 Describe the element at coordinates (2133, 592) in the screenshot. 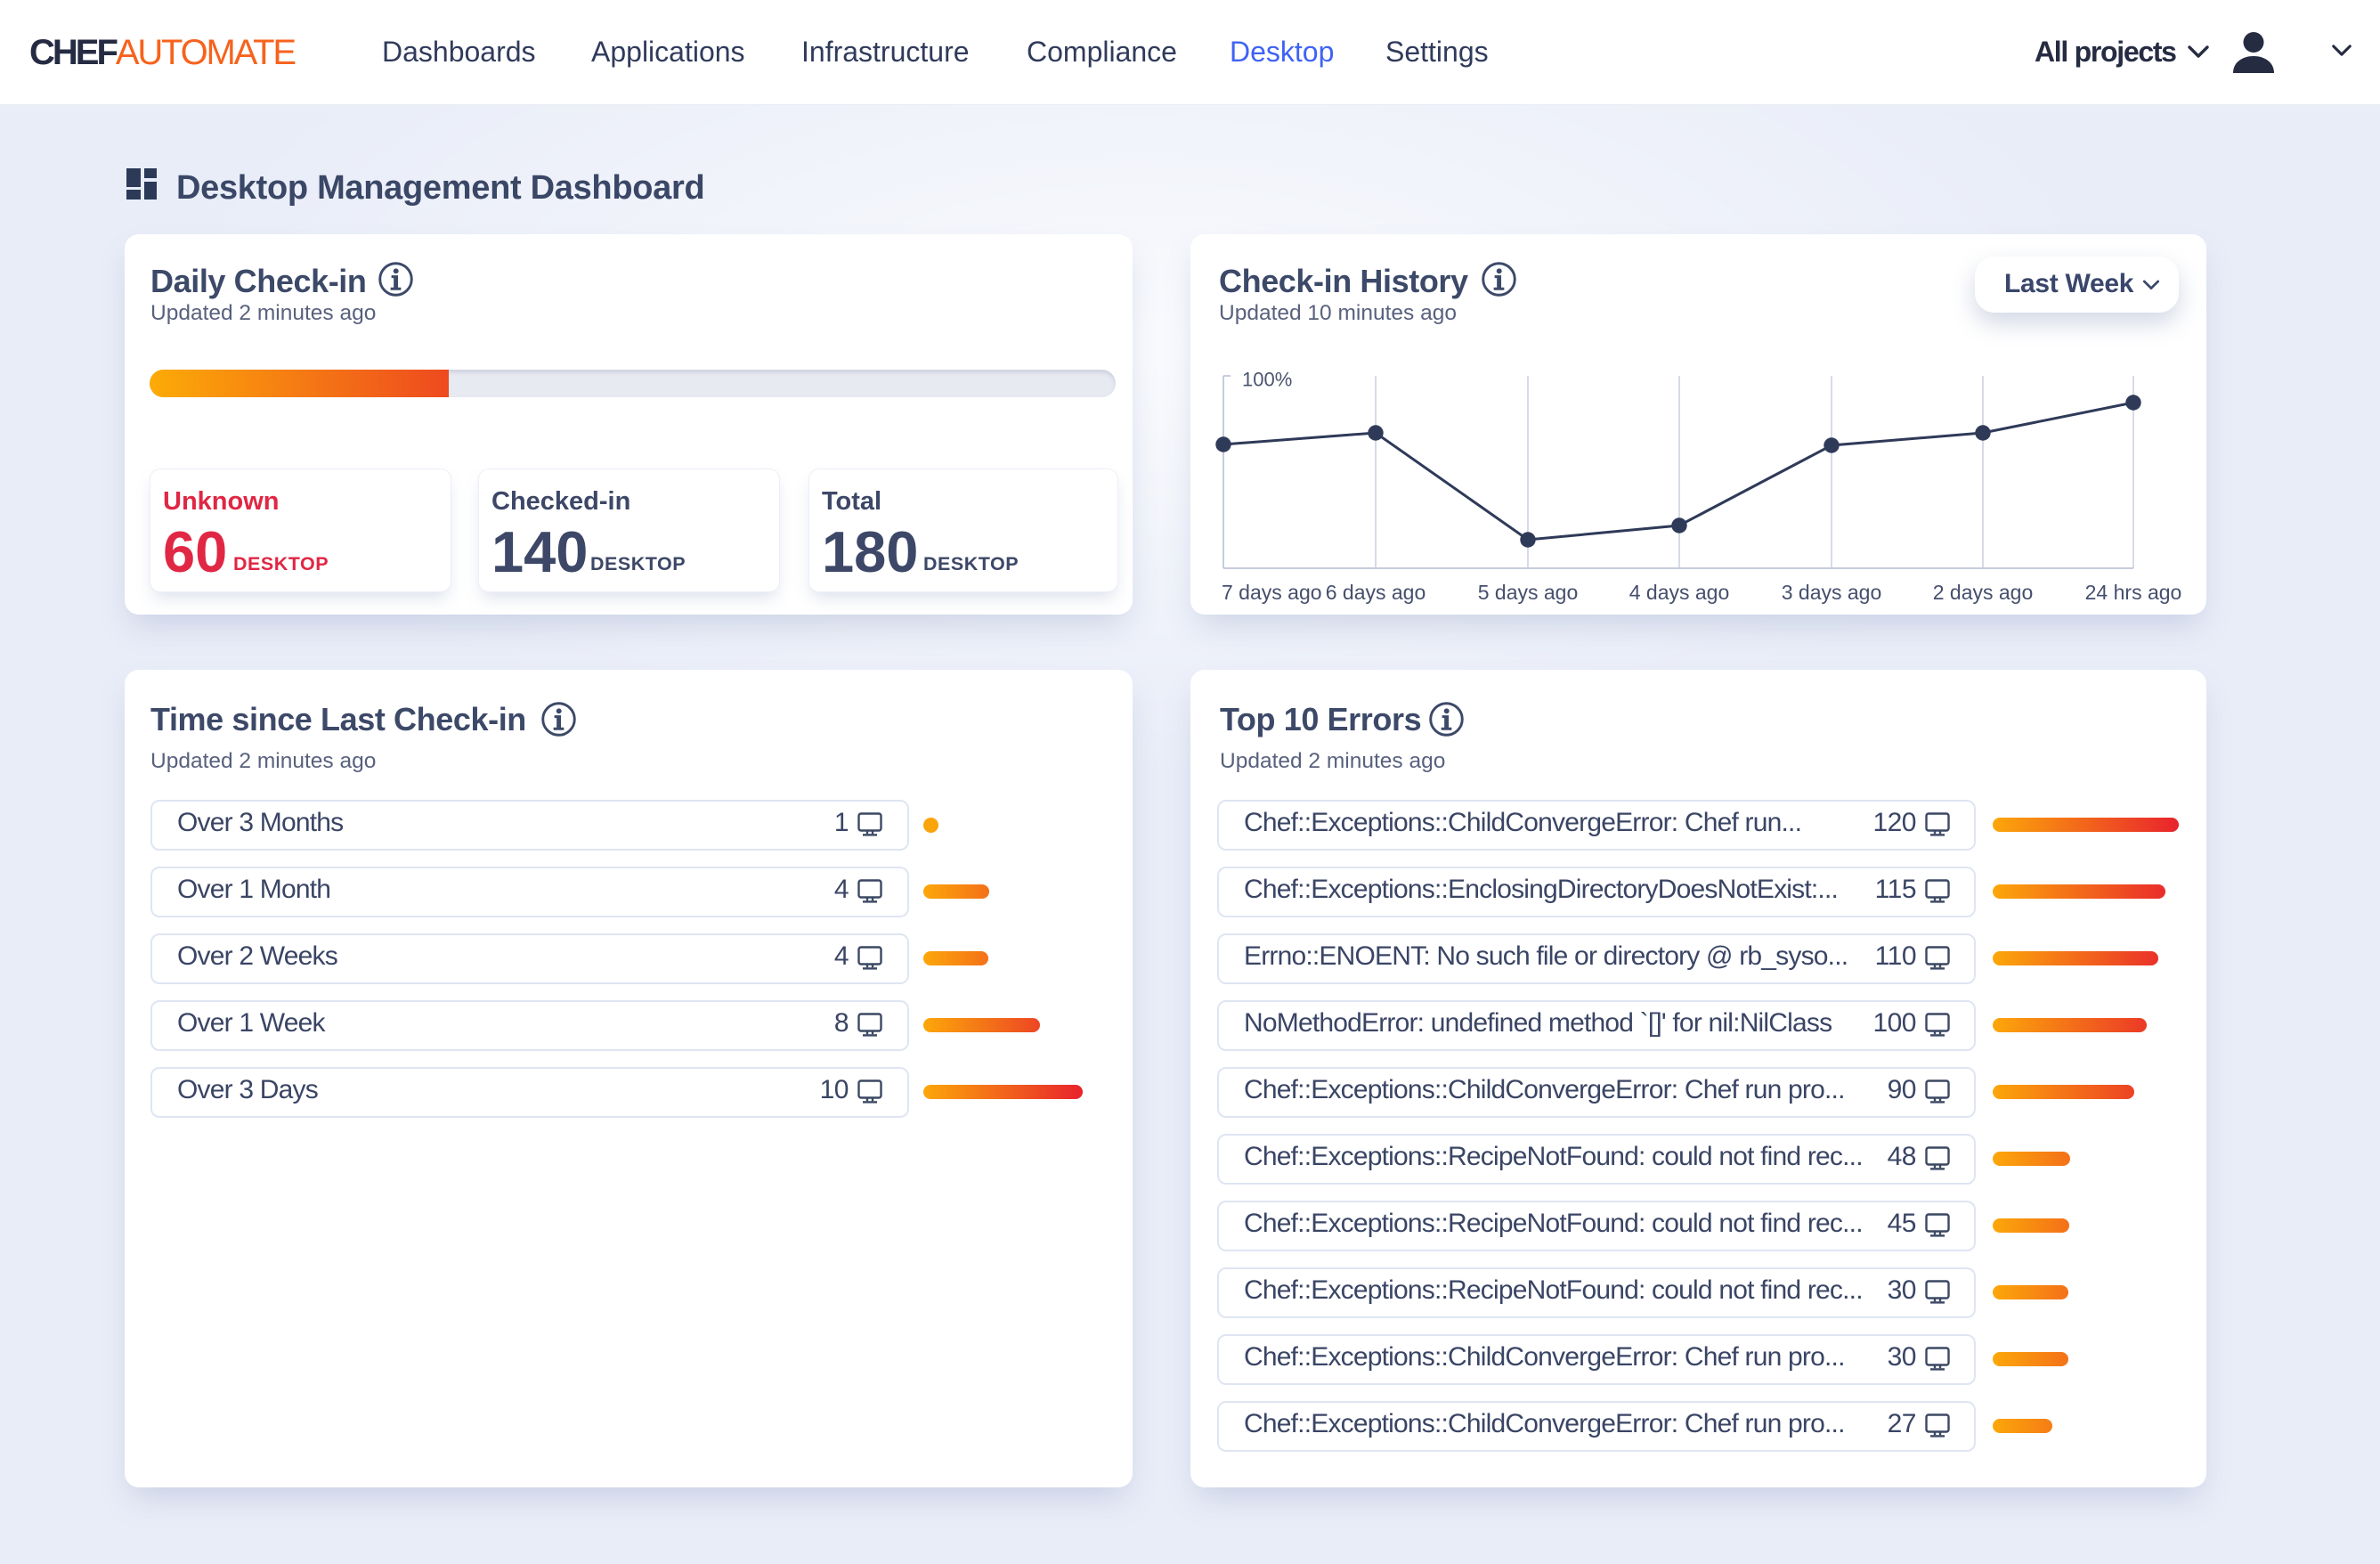

I see `svg-text: 24 hrs ago` at that location.